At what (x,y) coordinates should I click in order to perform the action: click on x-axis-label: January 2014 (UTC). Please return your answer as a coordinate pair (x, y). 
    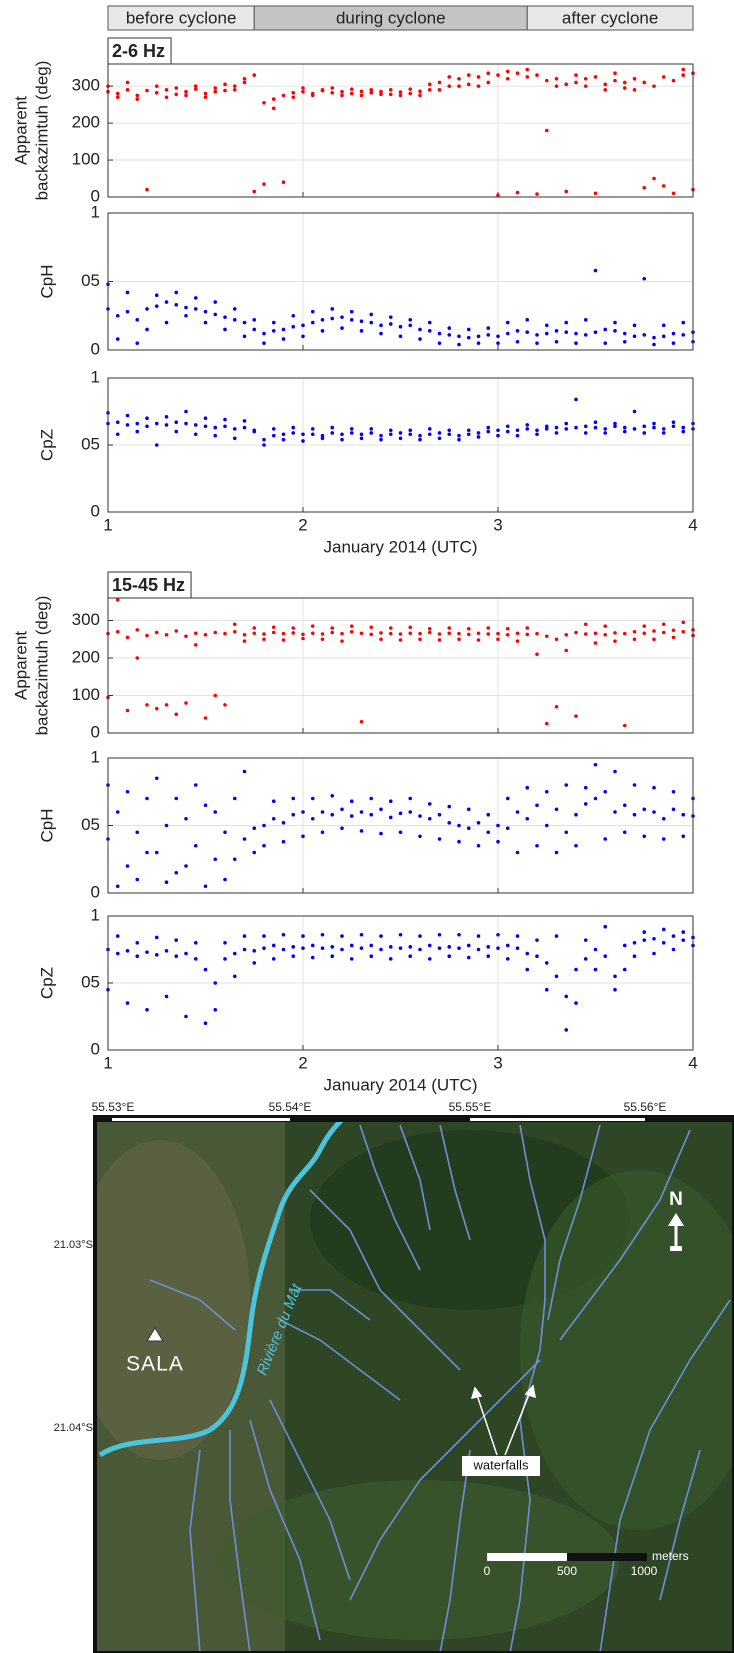
    Looking at the image, I should click on (400, 1084).